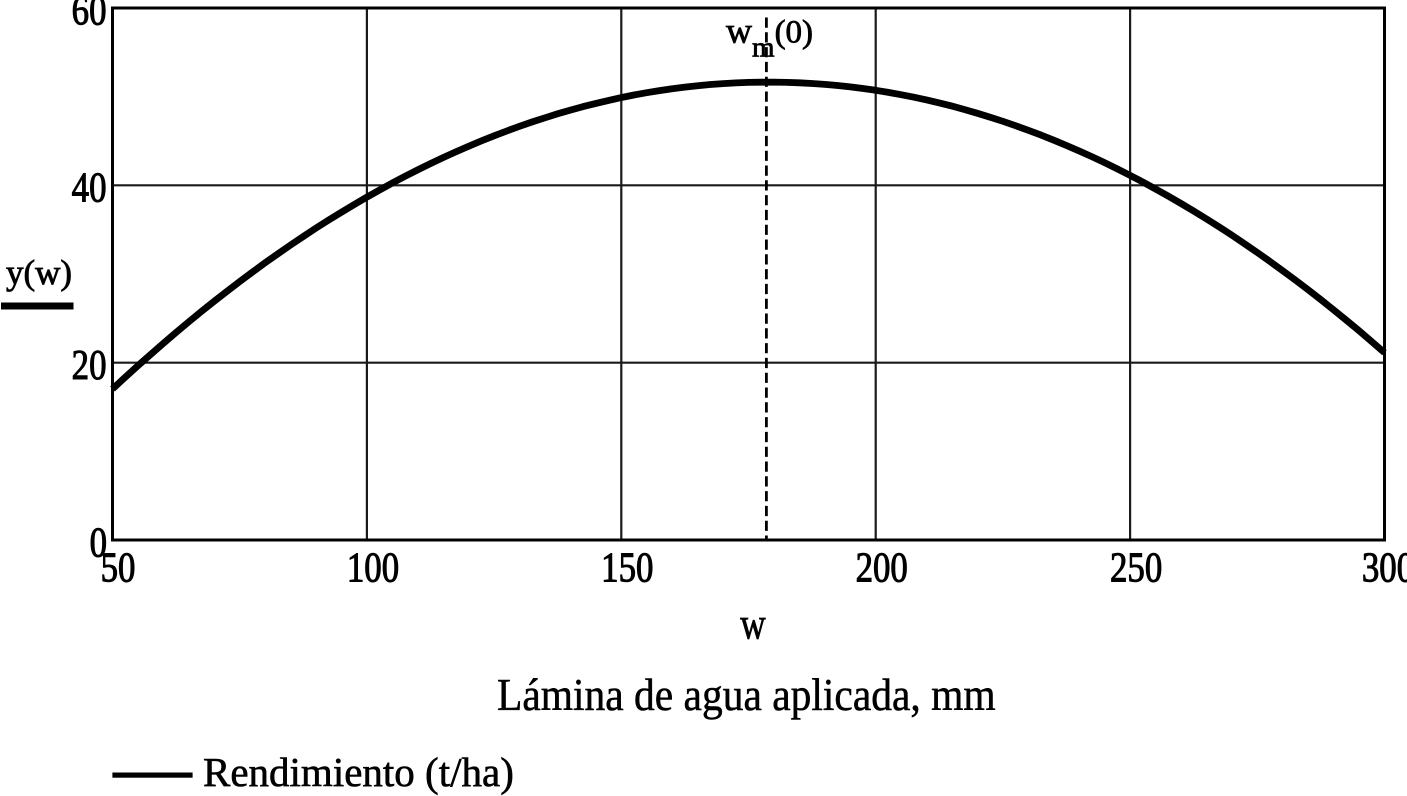 This screenshot has height=796, width=1407. What do you see at coordinates (358, 772) in the screenshot?
I see `svg-text: Rendimiento (t/ha)` at bounding box center [358, 772].